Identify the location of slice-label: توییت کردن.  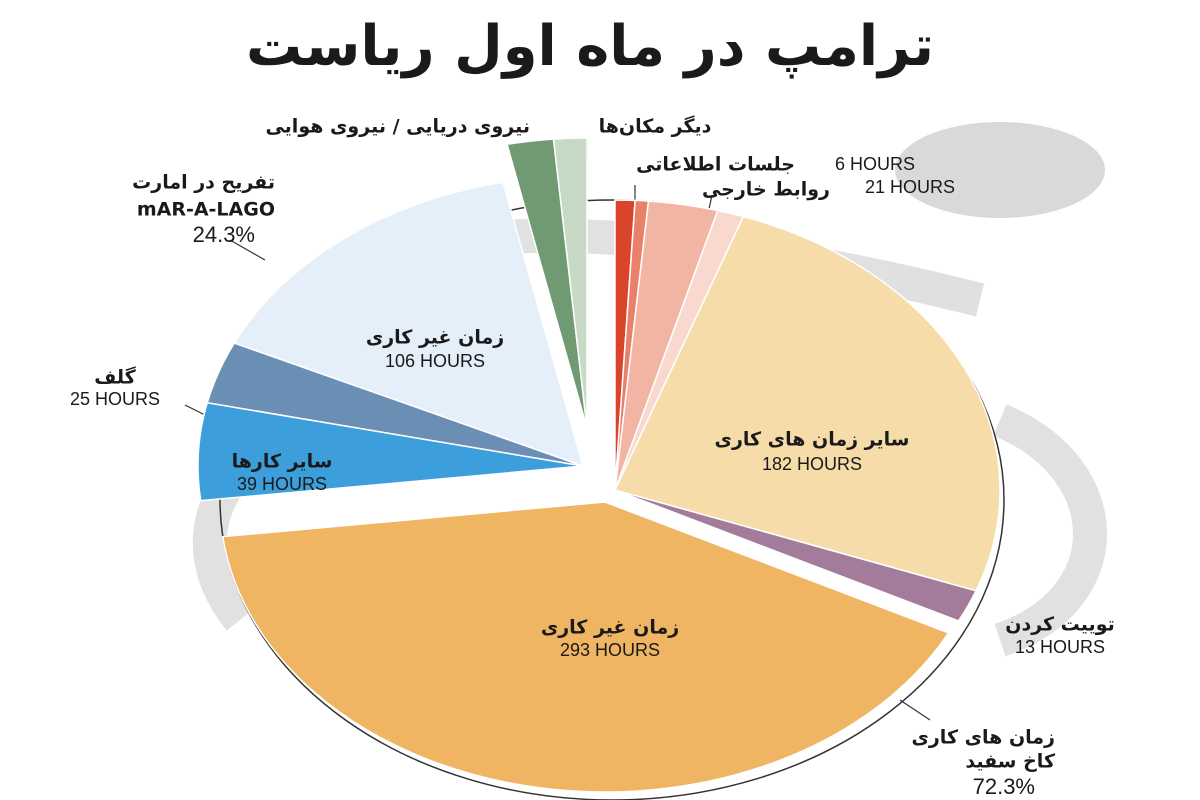
(1060, 625).